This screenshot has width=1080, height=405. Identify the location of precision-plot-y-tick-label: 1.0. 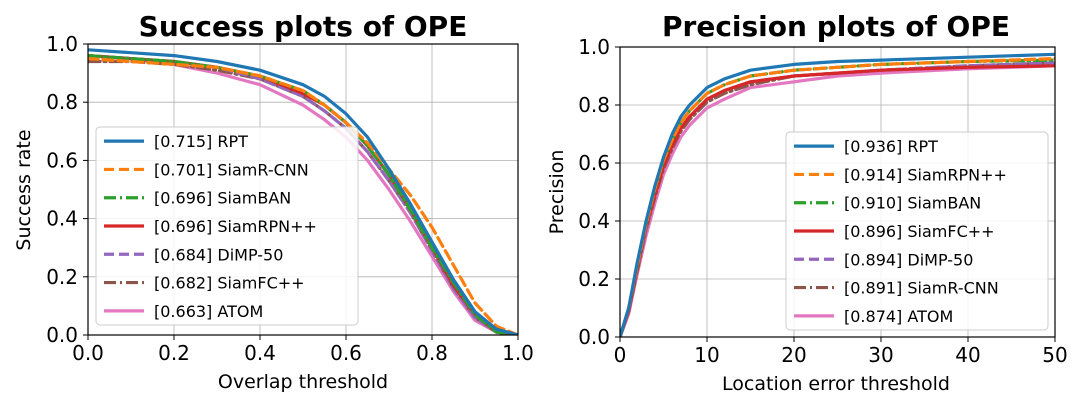
(594, 47).